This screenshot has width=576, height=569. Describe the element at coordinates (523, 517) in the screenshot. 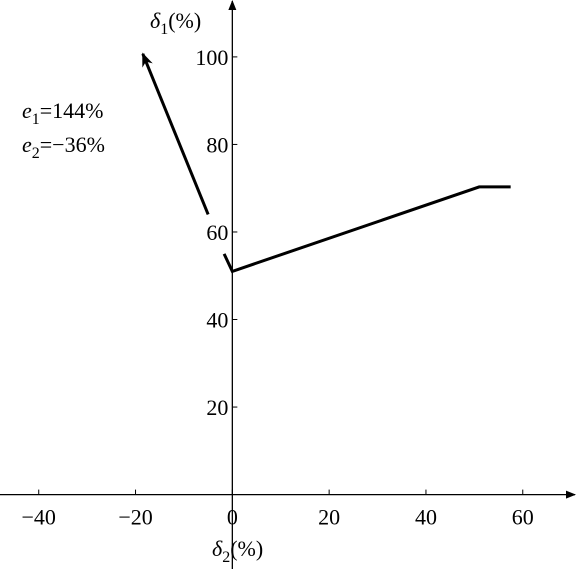

I see `x-tick-label: 60` at that location.